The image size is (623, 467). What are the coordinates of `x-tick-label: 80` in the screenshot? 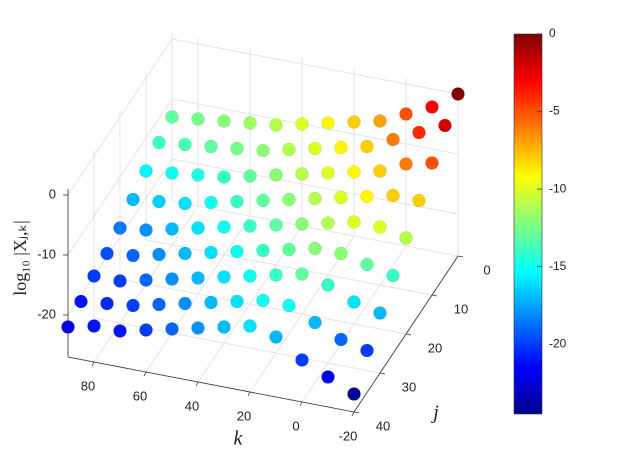 It's located at (88, 385).